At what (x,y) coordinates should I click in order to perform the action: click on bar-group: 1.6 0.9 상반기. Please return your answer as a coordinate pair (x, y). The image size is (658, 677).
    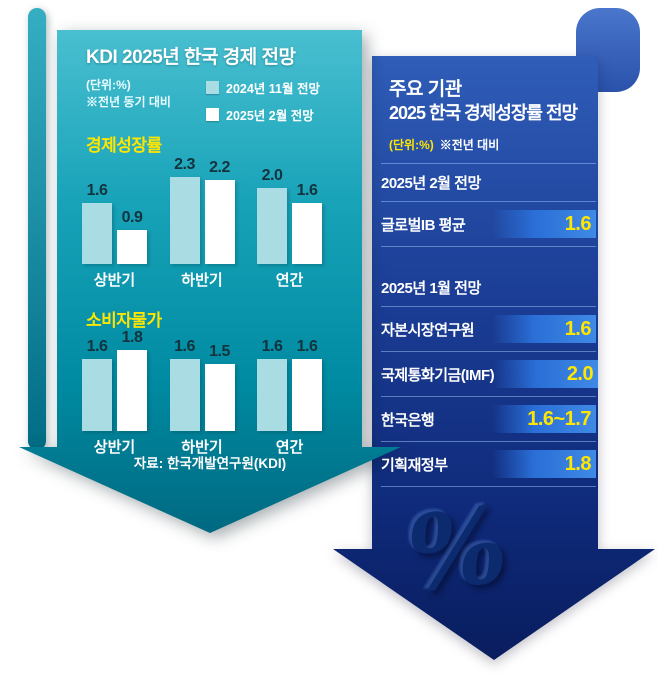
    Looking at the image, I should click on (114, 223).